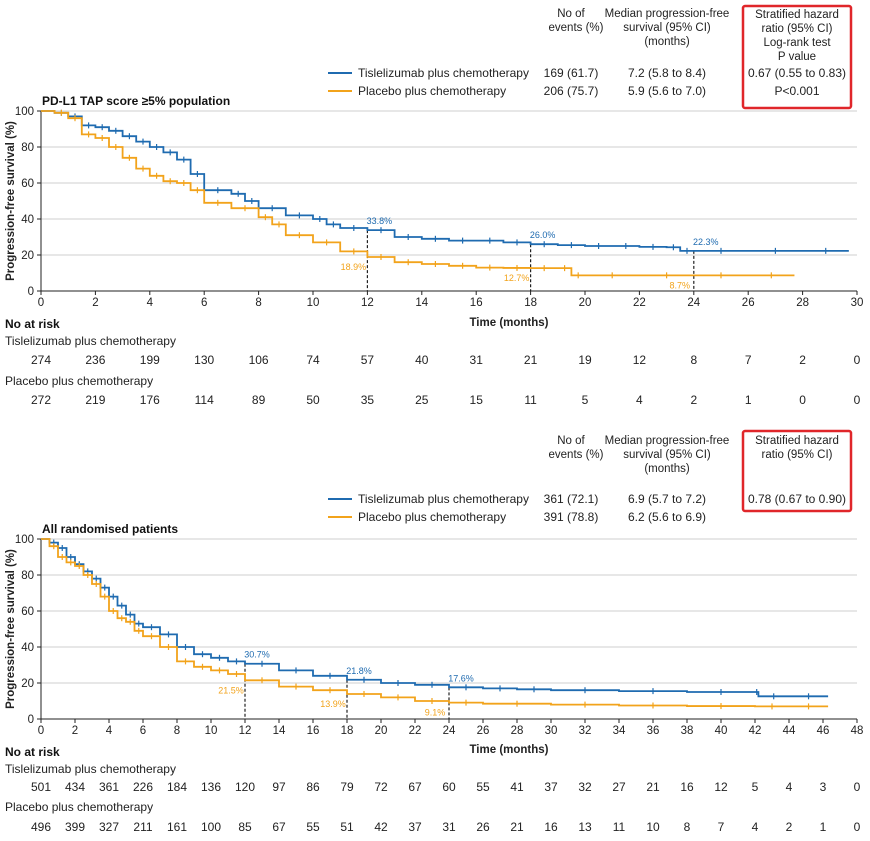  What do you see at coordinates (313, 787) in the screenshot?
I see `risk-count: 86` at bounding box center [313, 787].